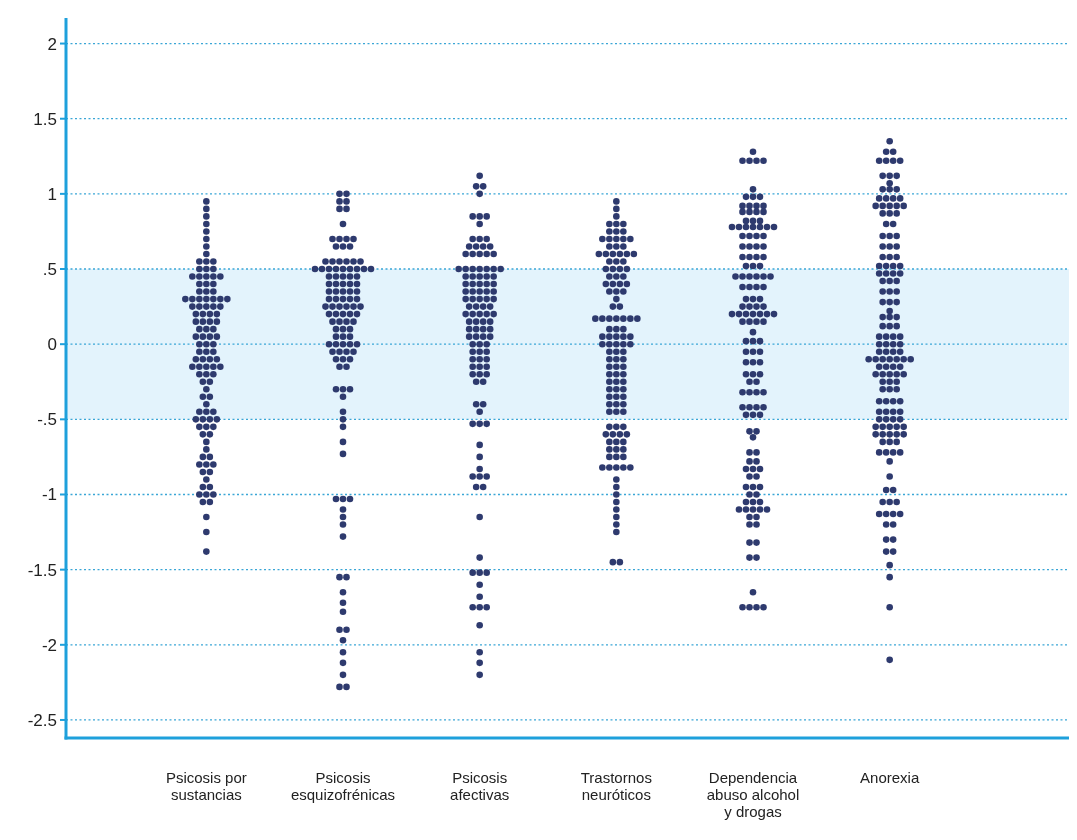  What do you see at coordinates (890, 777) in the screenshot?
I see `x-tick-label: Anorexia` at bounding box center [890, 777].